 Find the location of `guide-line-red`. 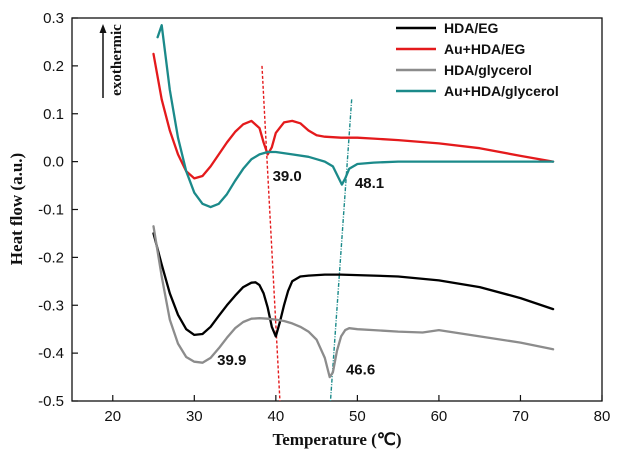

guide-line-red is located at coordinates (271, 233).